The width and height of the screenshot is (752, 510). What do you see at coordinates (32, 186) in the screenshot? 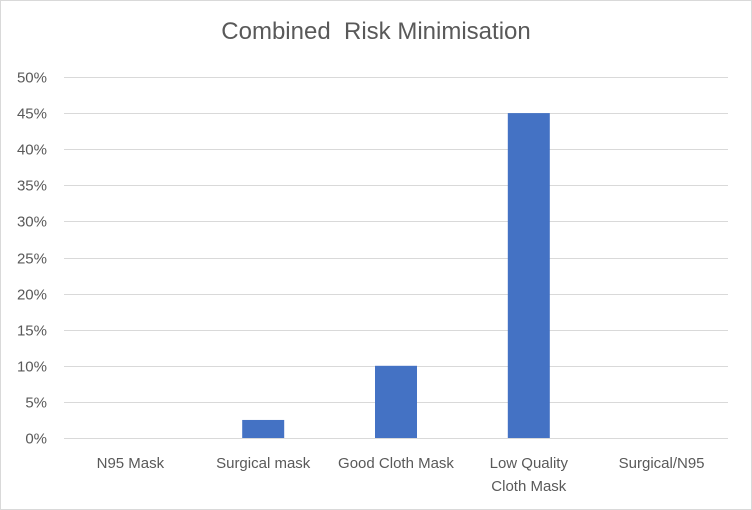
I see `y-tick-label: 35%` at bounding box center [32, 186].